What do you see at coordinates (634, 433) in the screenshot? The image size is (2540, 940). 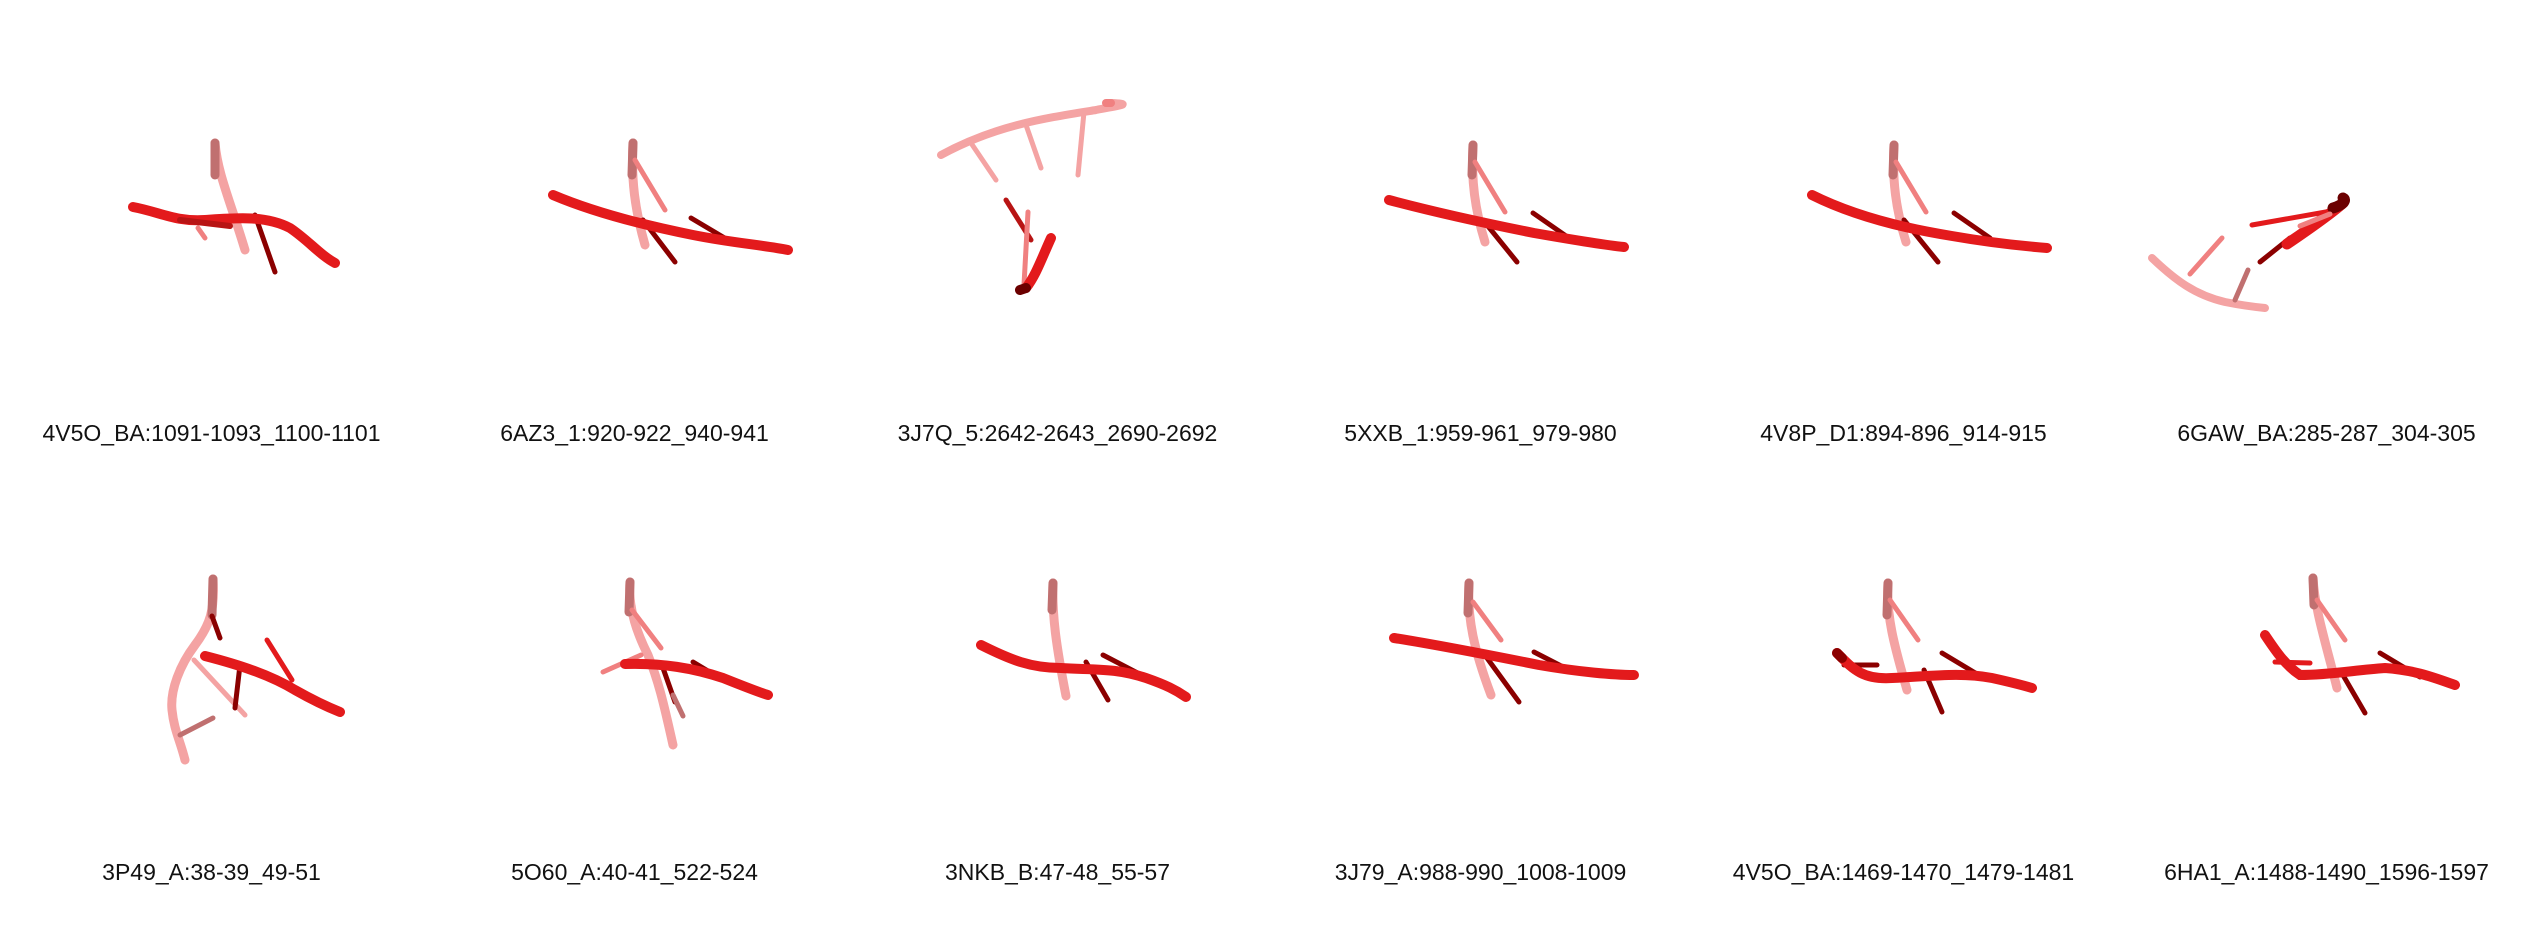 I see `structure-label: 6AZ3_1:920-922_940-941` at bounding box center [634, 433].